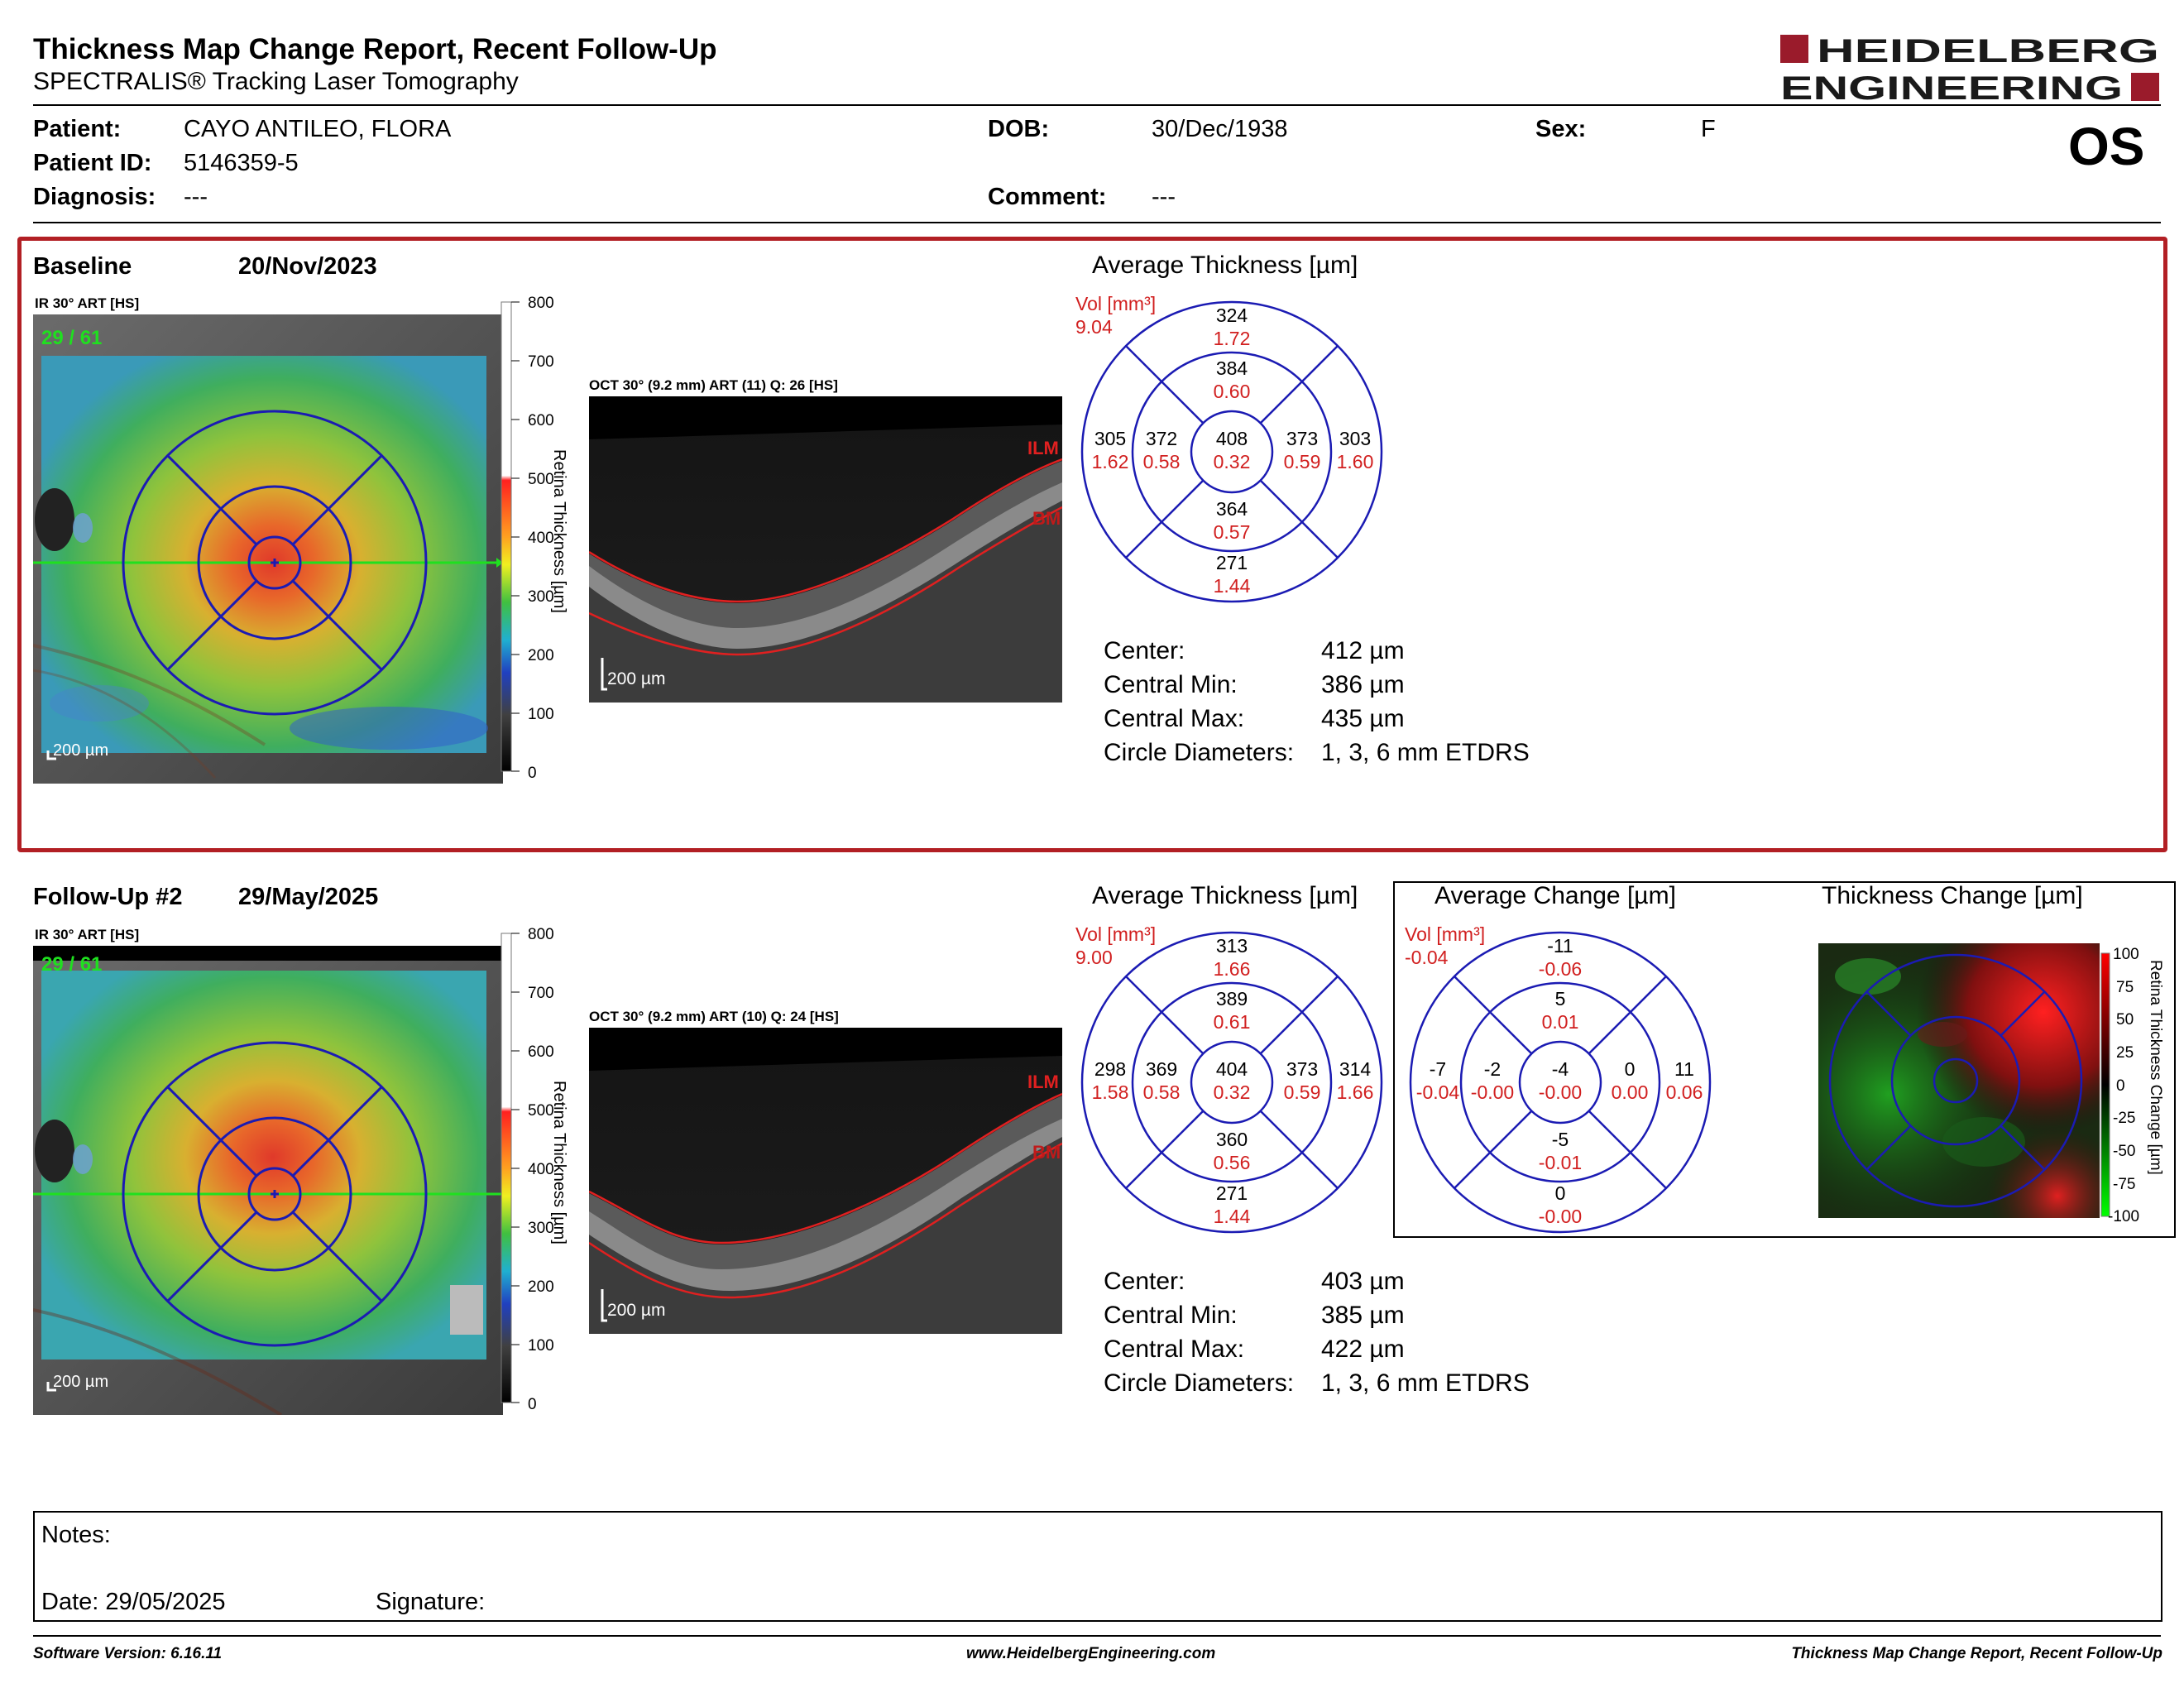 Image resolution: width=2184 pixels, height=1688 pixels. I want to click on change-cbar-tick: 100, so click(2126, 954).